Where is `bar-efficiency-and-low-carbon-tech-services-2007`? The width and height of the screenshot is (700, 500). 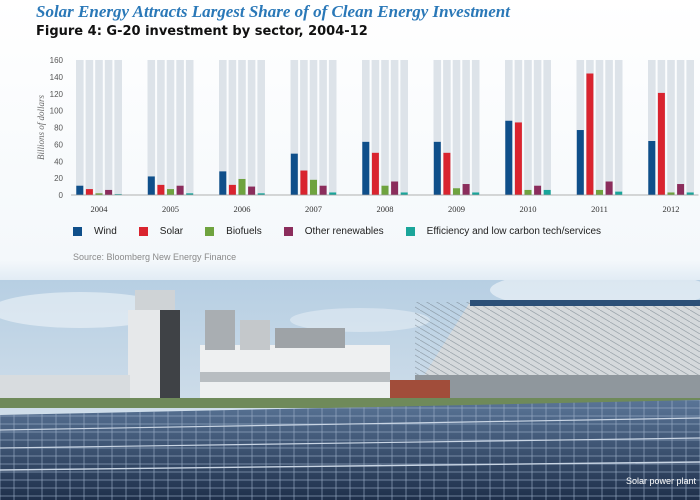 bar-efficiency-and-low-carbon-tech-services-2007 is located at coordinates (333, 193).